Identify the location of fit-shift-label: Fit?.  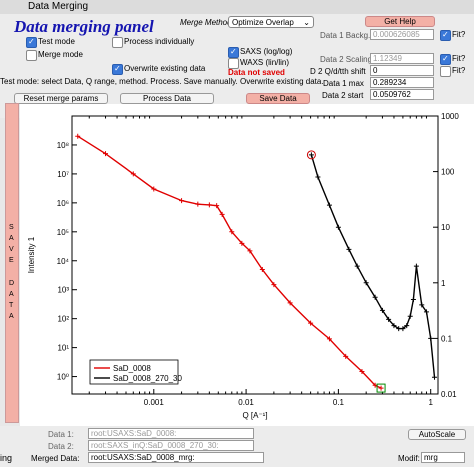
(459, 70).